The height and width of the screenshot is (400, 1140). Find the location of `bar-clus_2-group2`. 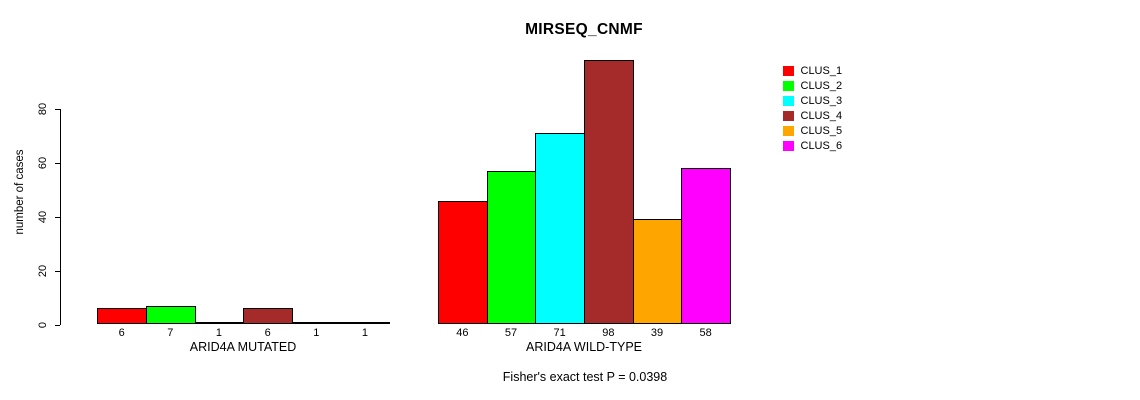

bar-clus_2-group2 is located at coordinates (511, 247).